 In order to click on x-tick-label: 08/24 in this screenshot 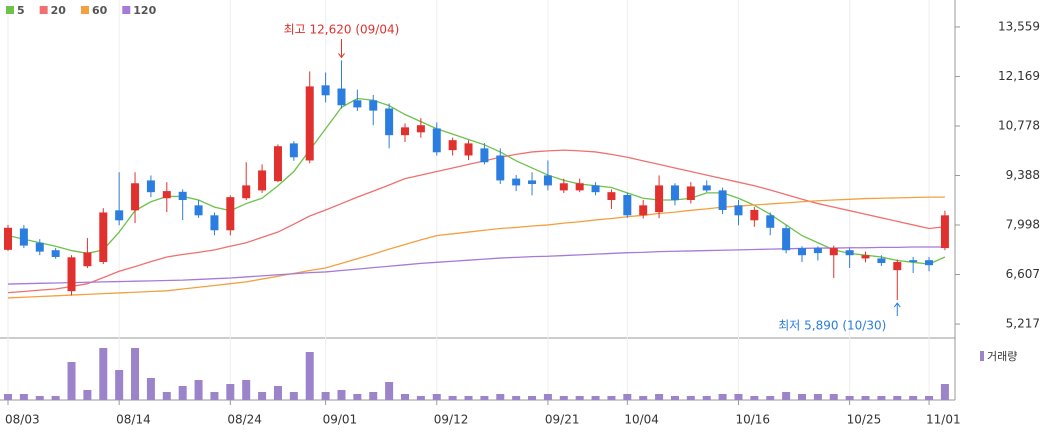, I will do `click(244, 420)`.